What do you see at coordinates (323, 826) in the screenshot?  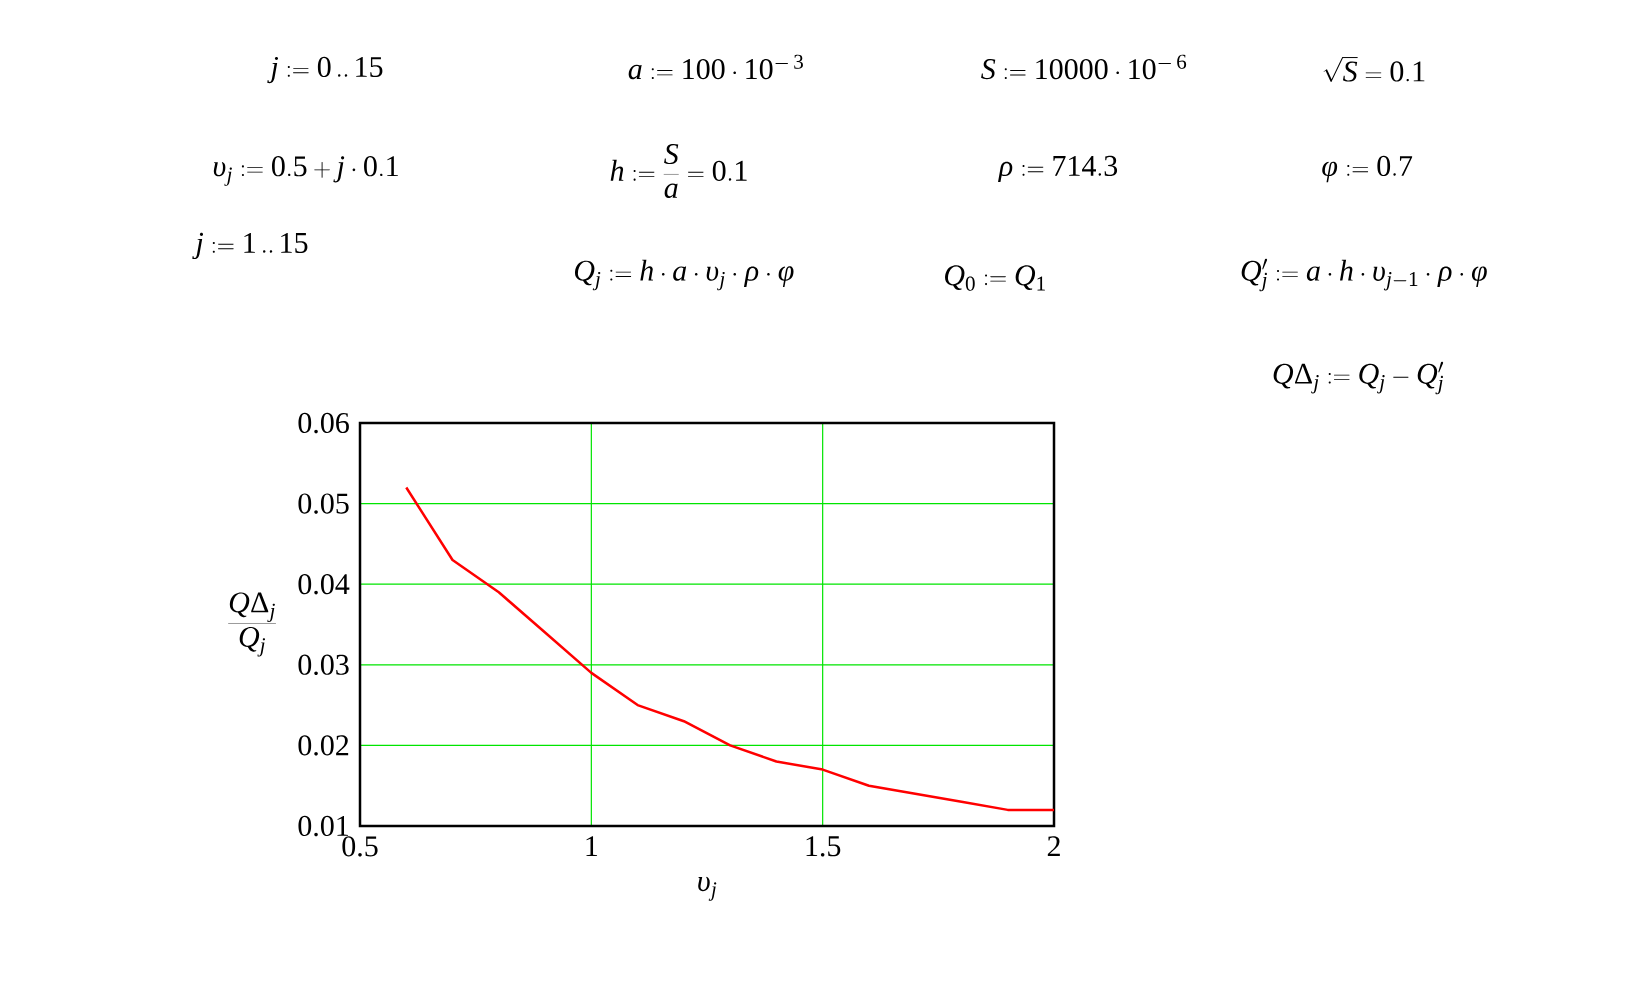 I see `y-tick-label: 0.01` at bounding box center [323, 826].